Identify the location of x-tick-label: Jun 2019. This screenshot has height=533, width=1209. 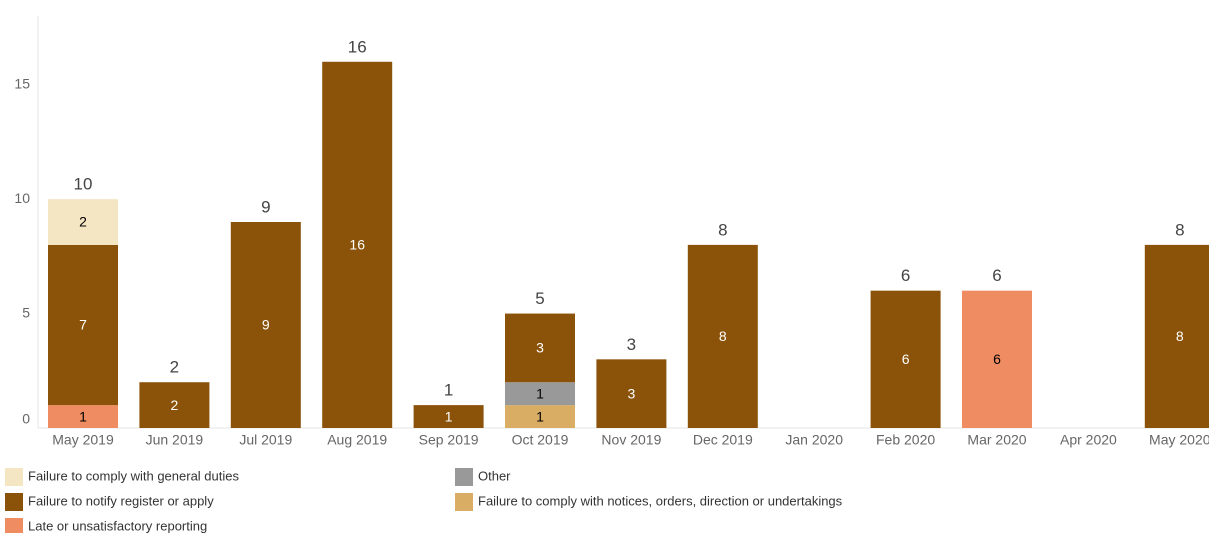
(175, 440).